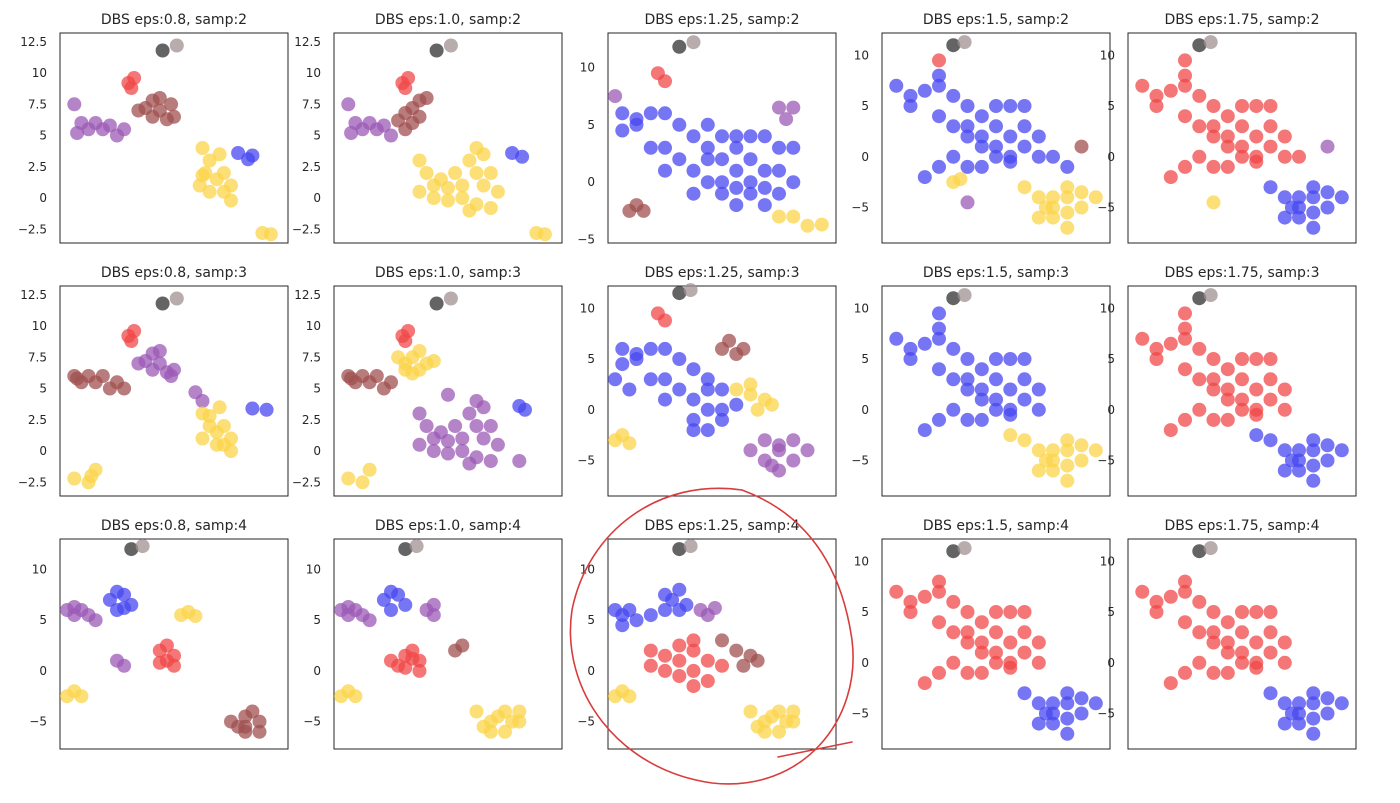 The image size is (1400, 803). I want to click on y-tick-label: −5, so click(586, 722).